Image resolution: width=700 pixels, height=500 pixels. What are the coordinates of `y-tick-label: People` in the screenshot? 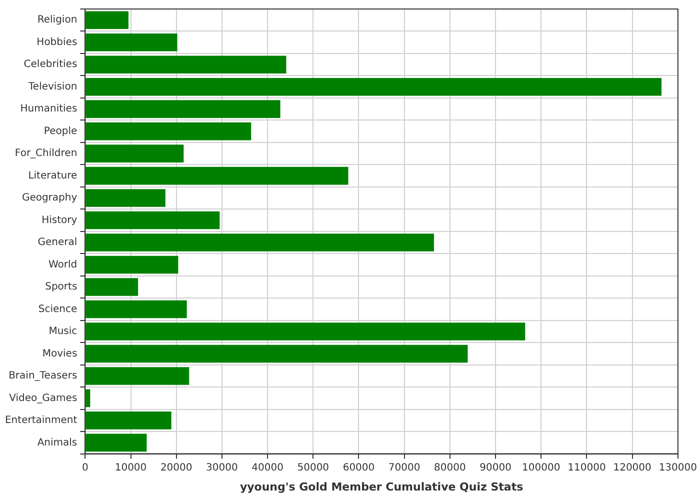 It's located at (61, 131).